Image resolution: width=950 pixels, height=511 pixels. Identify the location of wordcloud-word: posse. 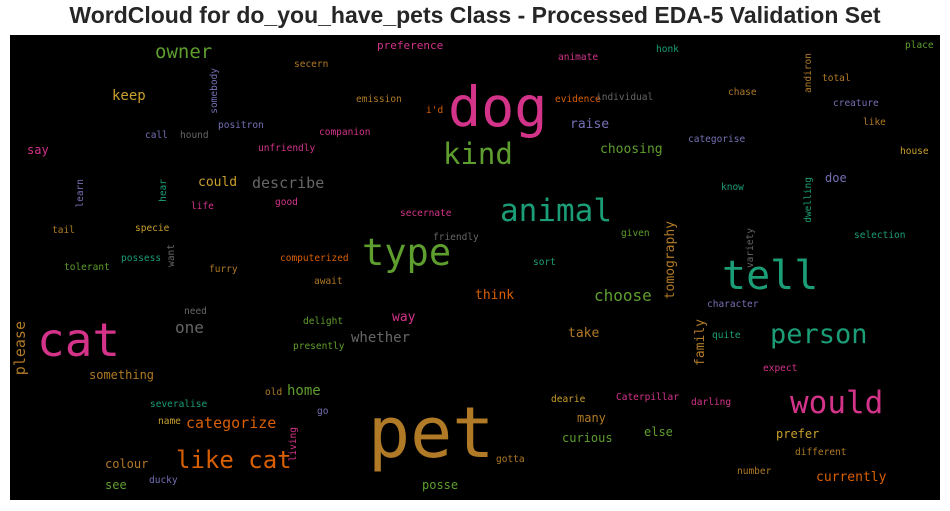
(440, 485).